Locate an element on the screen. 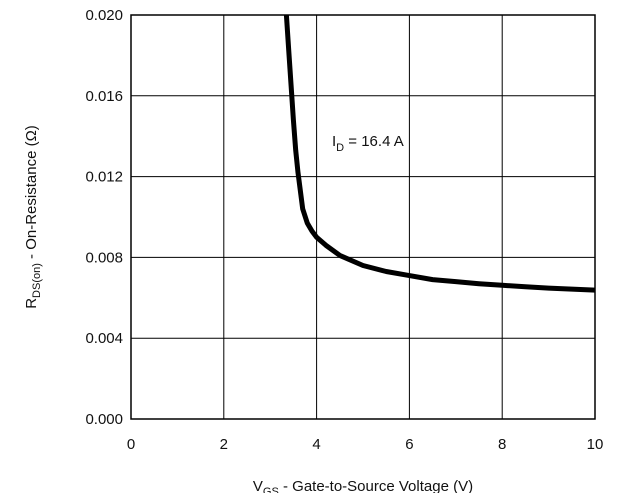 The width and height of the screenshot is (621, 498). x-tick-label-2: 4 is located at coordinates (316, 444).